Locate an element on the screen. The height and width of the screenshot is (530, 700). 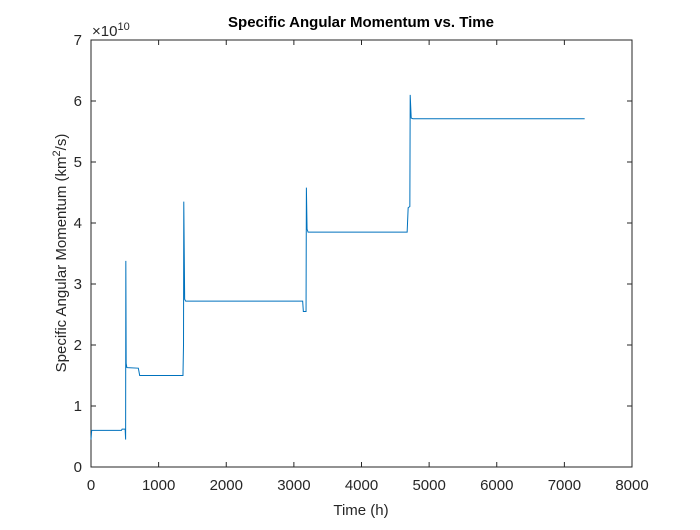
y-axis-label-part: /s) is located at coordinates (61, 142).